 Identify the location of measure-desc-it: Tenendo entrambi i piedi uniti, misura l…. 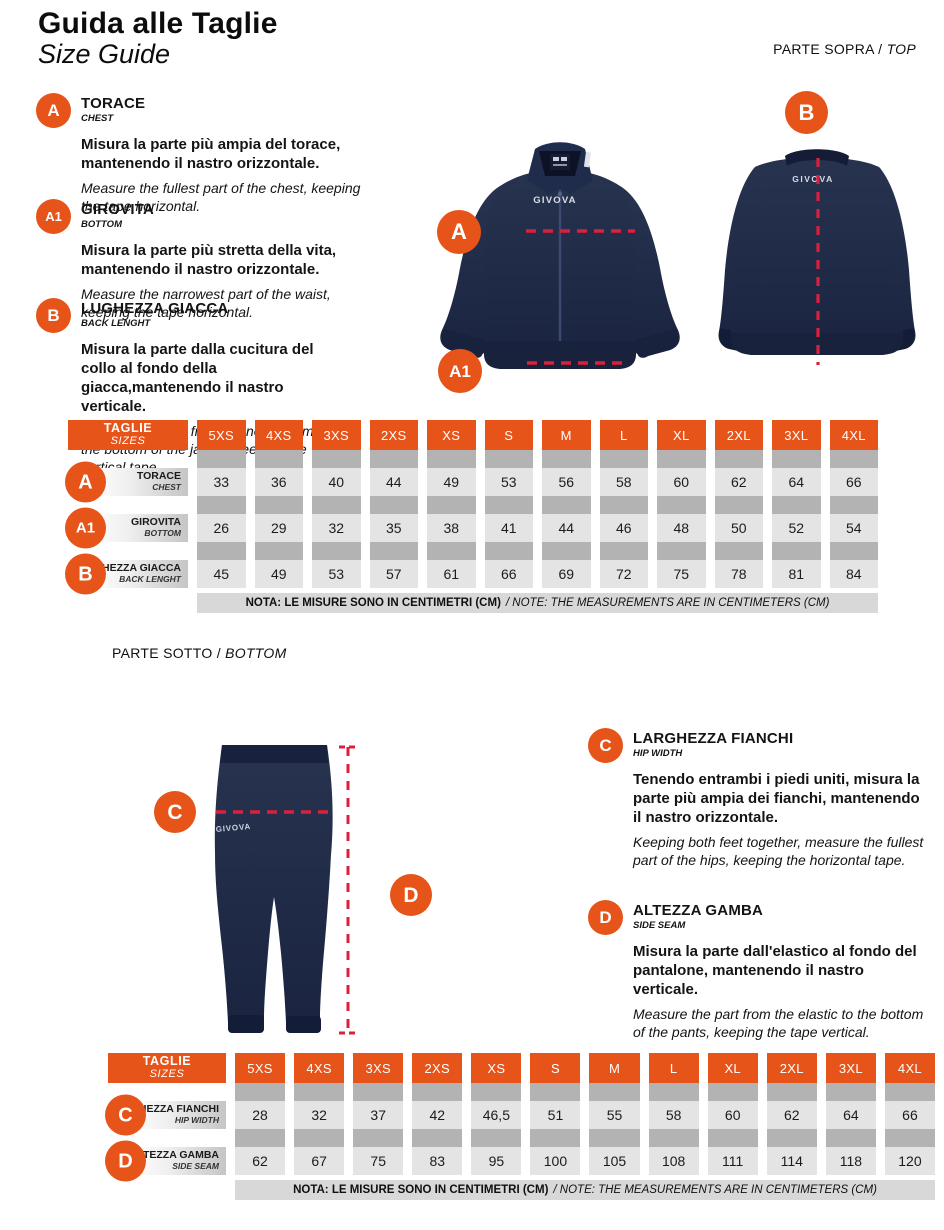
(776, 799).